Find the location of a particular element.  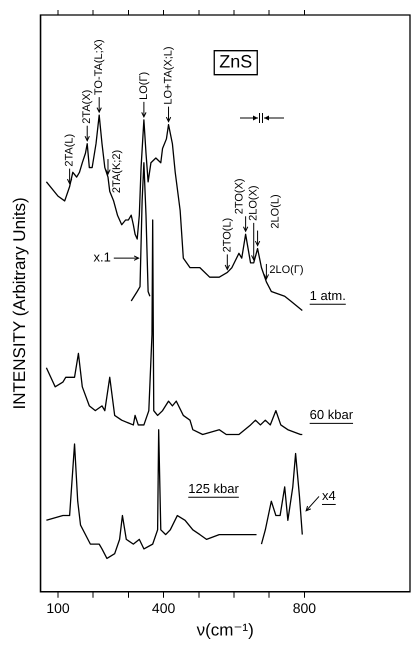

y-axis-title: INTENSITY (Arbitrary Units) is located at coordinates (19, 303).